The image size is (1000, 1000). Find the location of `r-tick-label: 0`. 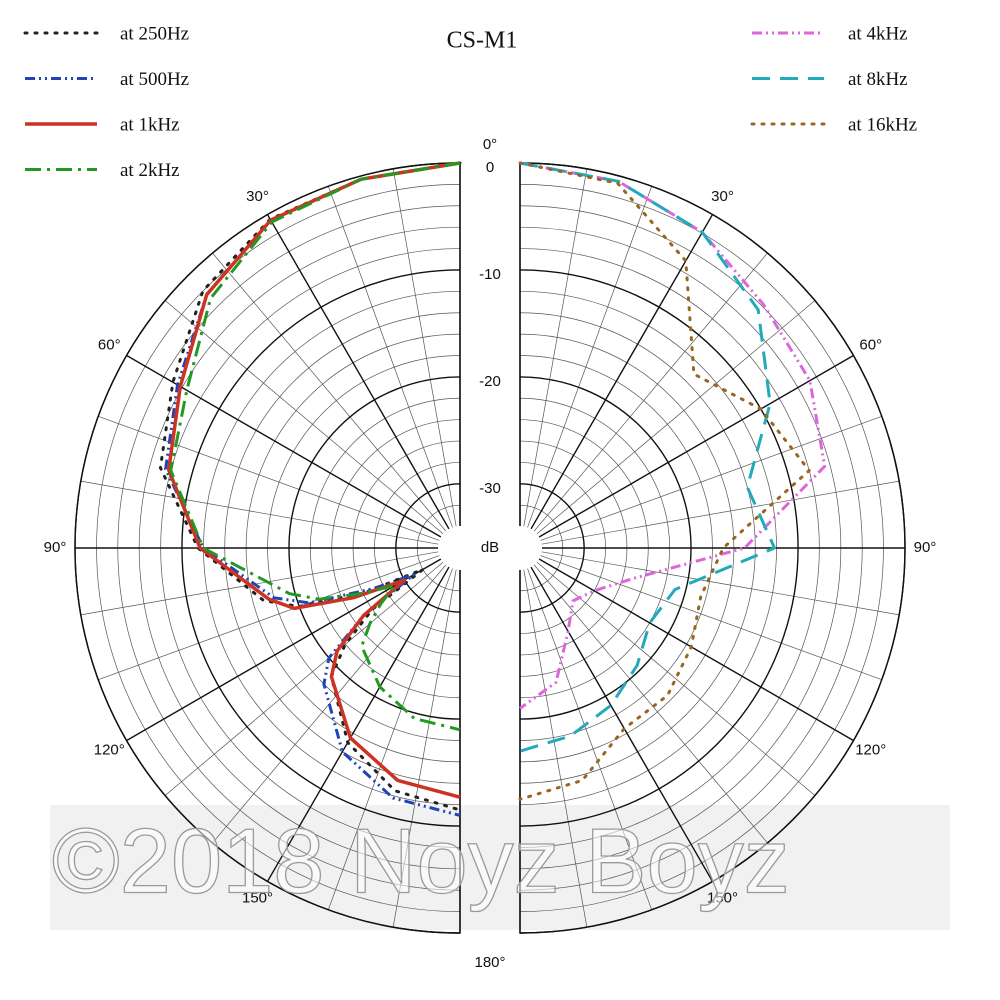

r-tick-label: 0 is located at coordinates (490, 167).